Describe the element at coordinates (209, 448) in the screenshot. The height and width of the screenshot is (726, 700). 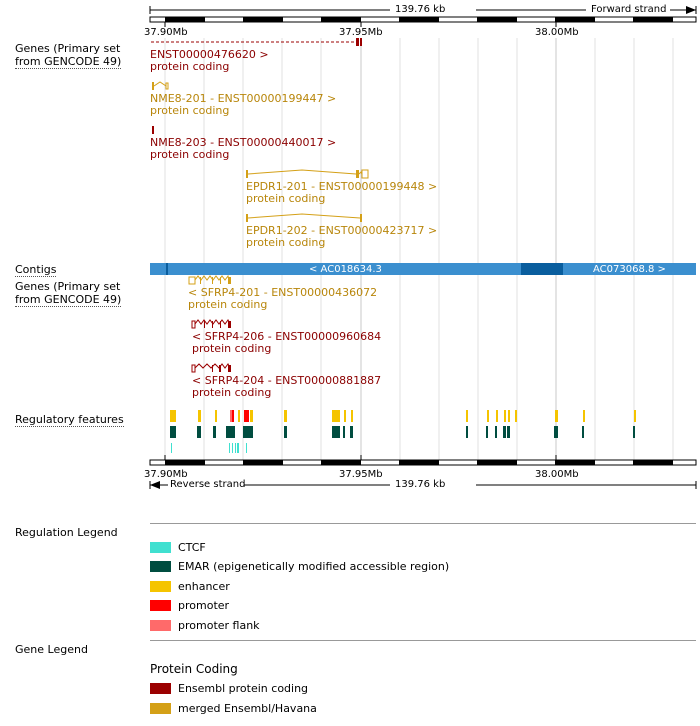
I see `ctcf-row` at that location.